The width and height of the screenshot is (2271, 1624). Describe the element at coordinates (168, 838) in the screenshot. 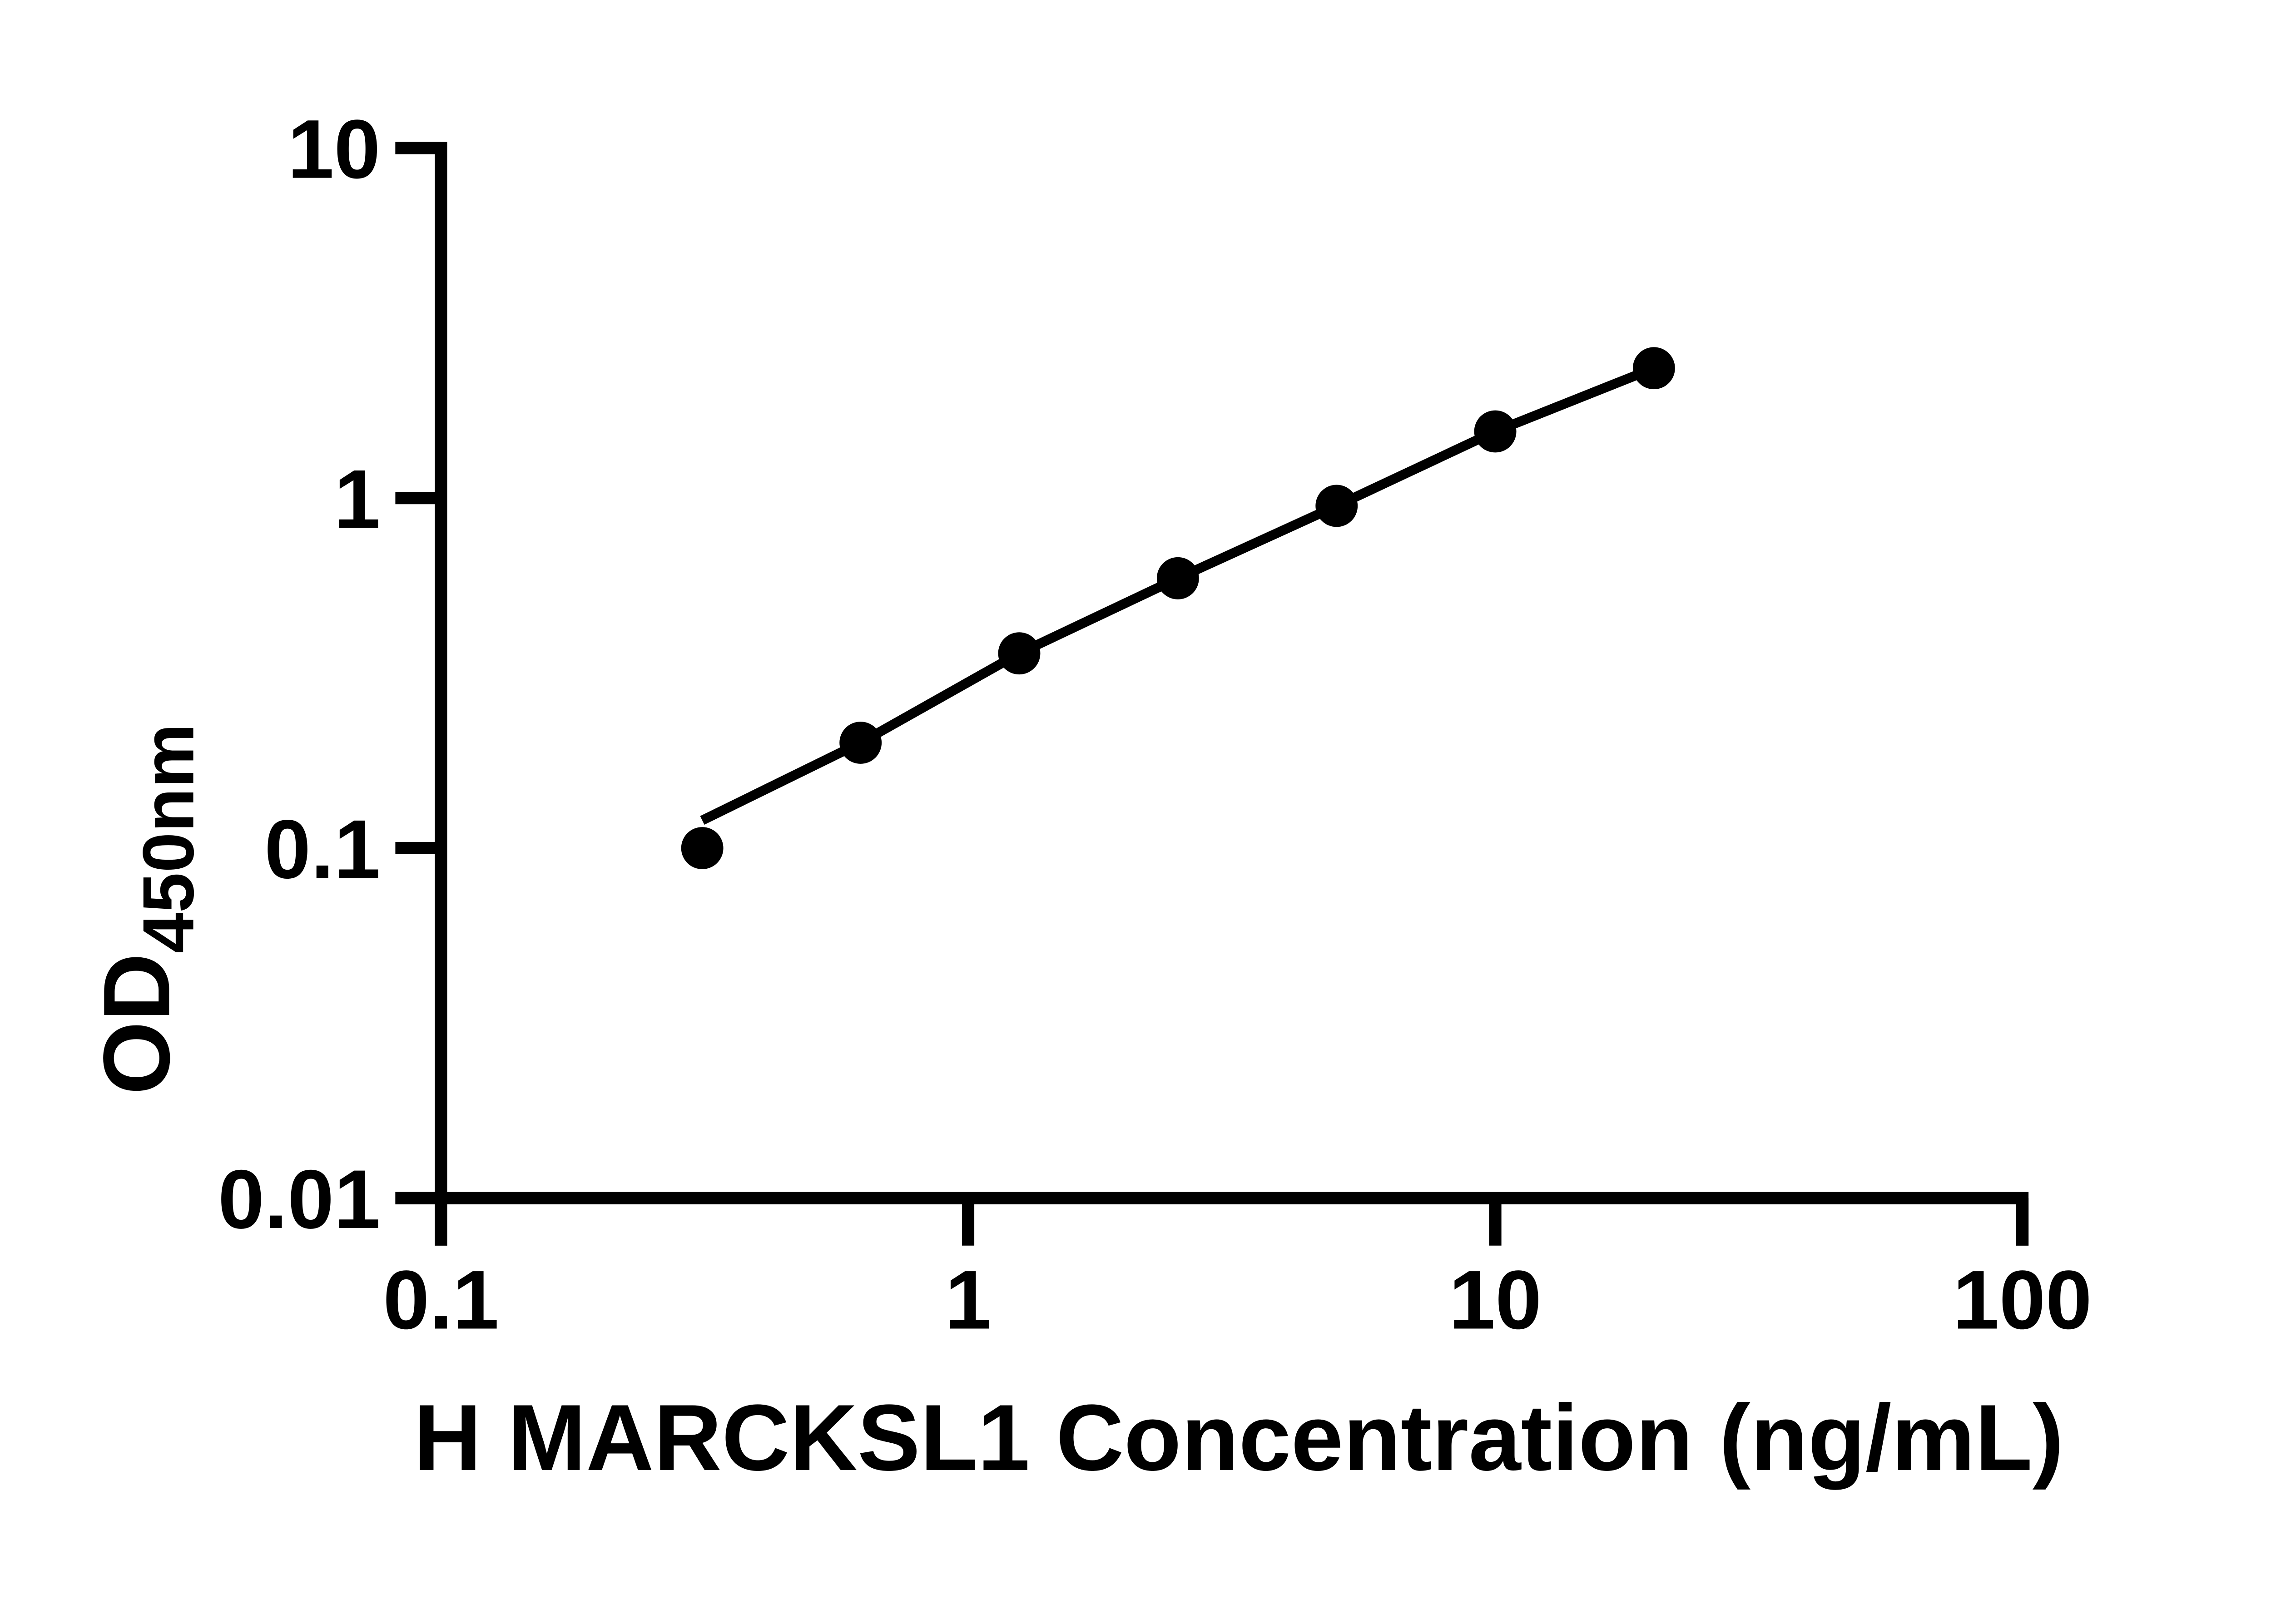

I see `y-axis-title-subscript: 450nm` at that location.